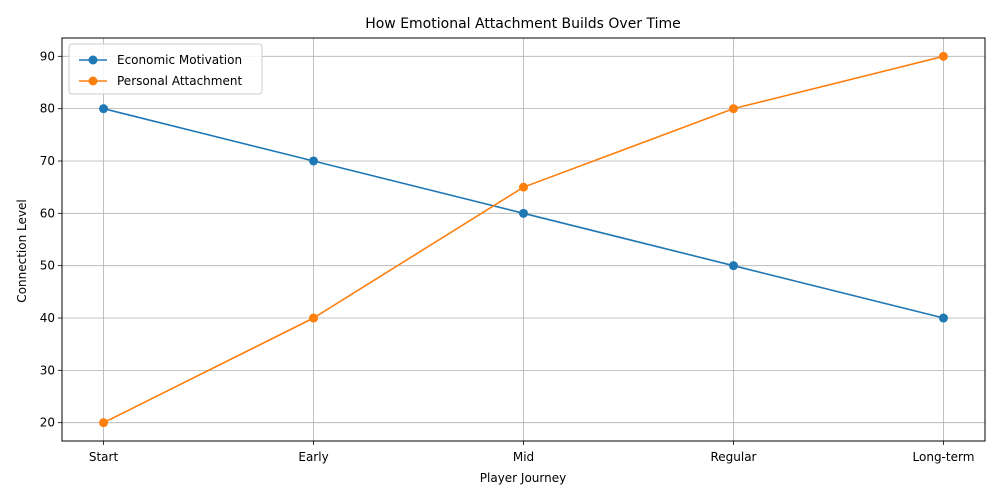 The image size is (1000, 500). What do you see at coordinates (104, 457) in the screenshot?
I see `x-tick-label: Start` at bounding box center [104, 457].